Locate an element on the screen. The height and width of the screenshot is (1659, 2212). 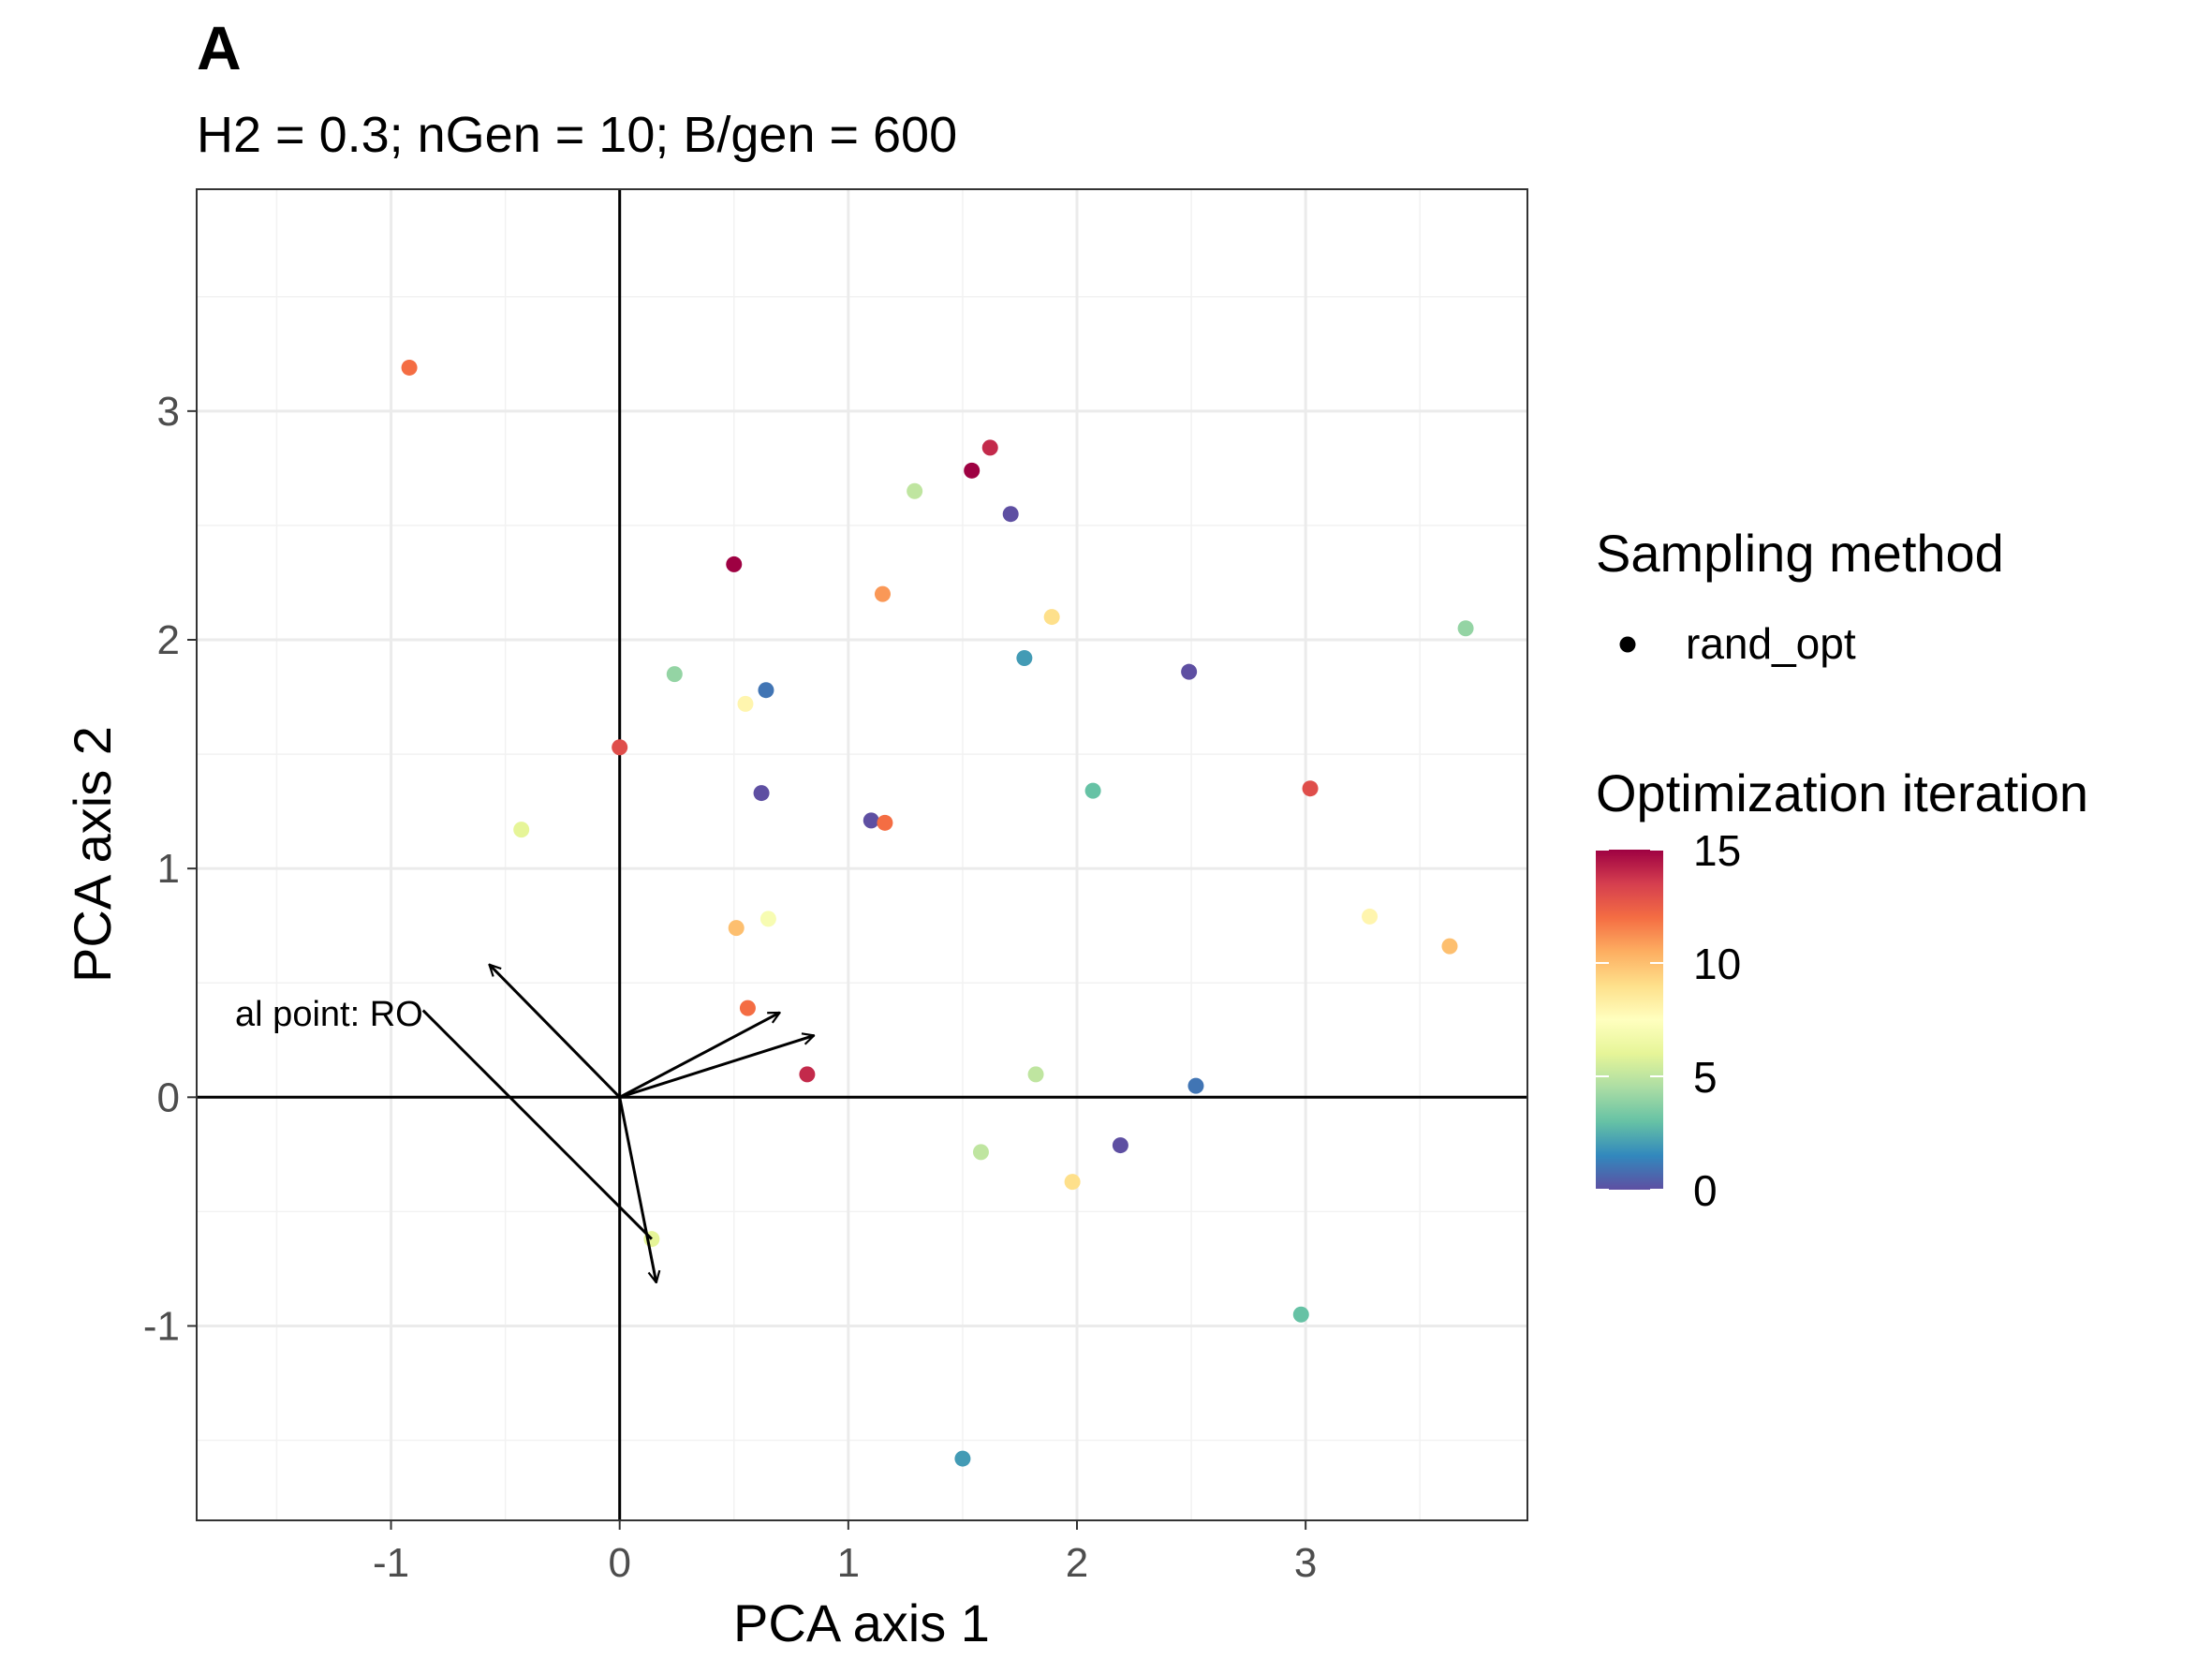
y-tick-label: 1 is located at coordinates (168, 869).